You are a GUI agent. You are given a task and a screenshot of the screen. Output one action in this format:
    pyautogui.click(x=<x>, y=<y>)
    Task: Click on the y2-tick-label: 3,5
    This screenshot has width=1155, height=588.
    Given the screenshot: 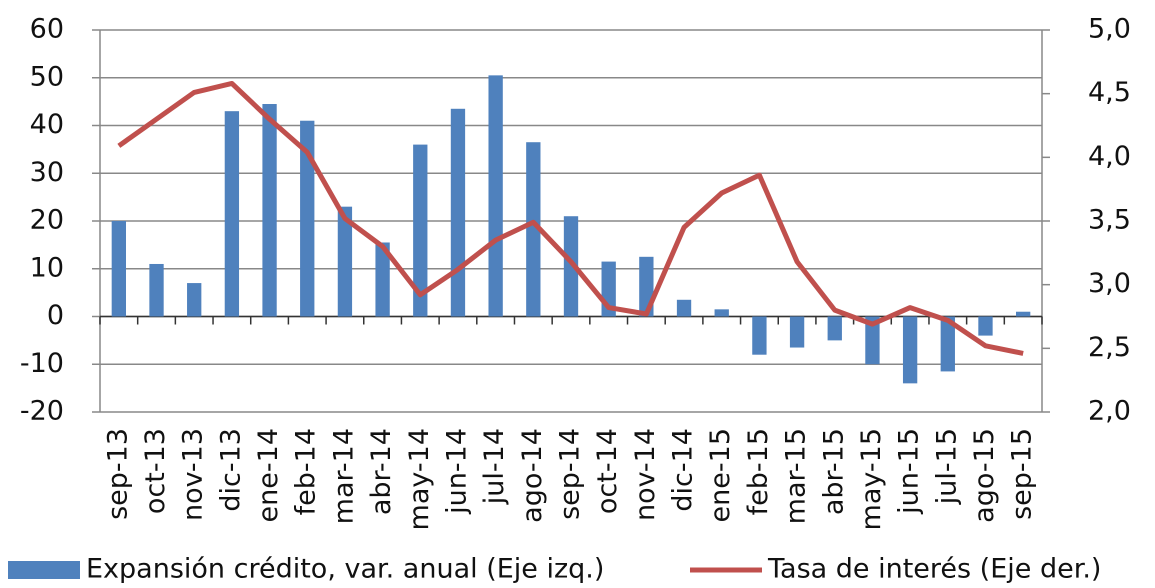 What is the action you would take?
    pyautogui.click(x=1109, y=220)
    